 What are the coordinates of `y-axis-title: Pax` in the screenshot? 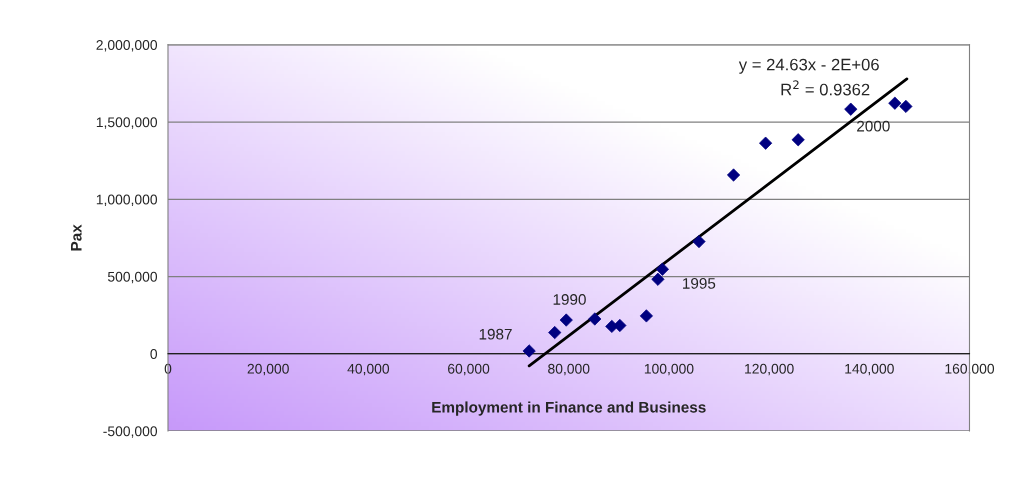 It's located at (76, 237).